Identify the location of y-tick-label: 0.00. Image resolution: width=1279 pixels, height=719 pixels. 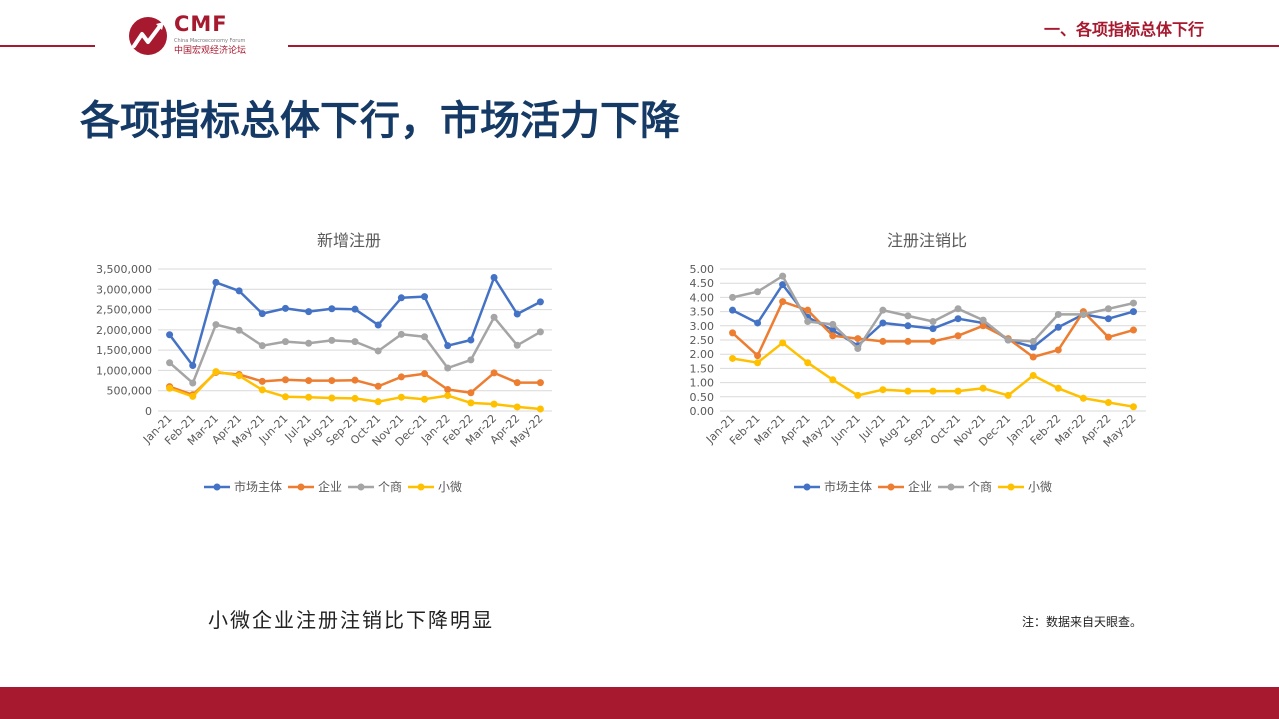
(702, 411).